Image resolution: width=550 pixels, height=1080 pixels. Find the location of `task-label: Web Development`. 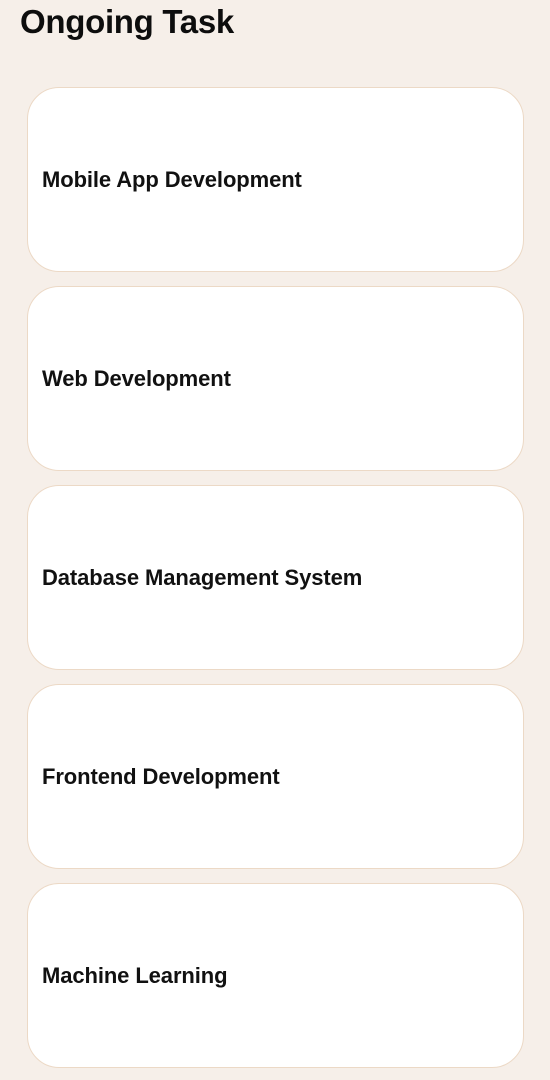

task-label: Web Development is located at coordinates (136, 378).